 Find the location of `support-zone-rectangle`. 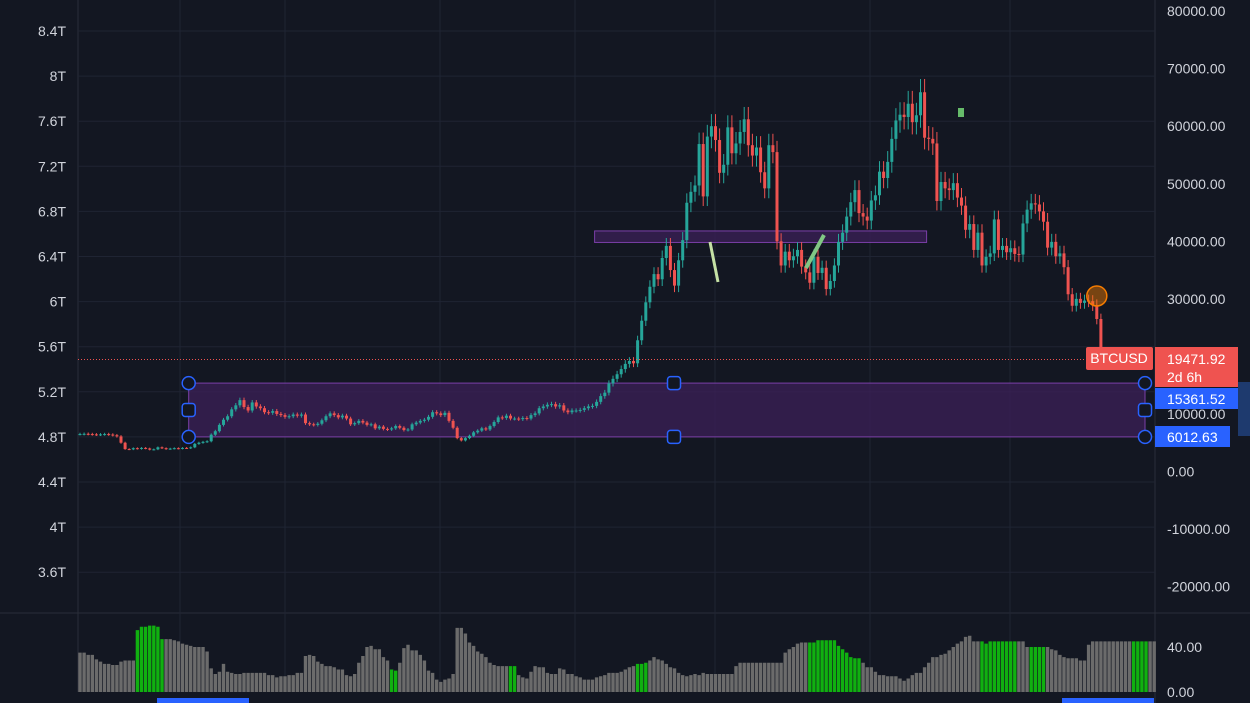

support-zone-rectangle is located at coordinates (667, 410).